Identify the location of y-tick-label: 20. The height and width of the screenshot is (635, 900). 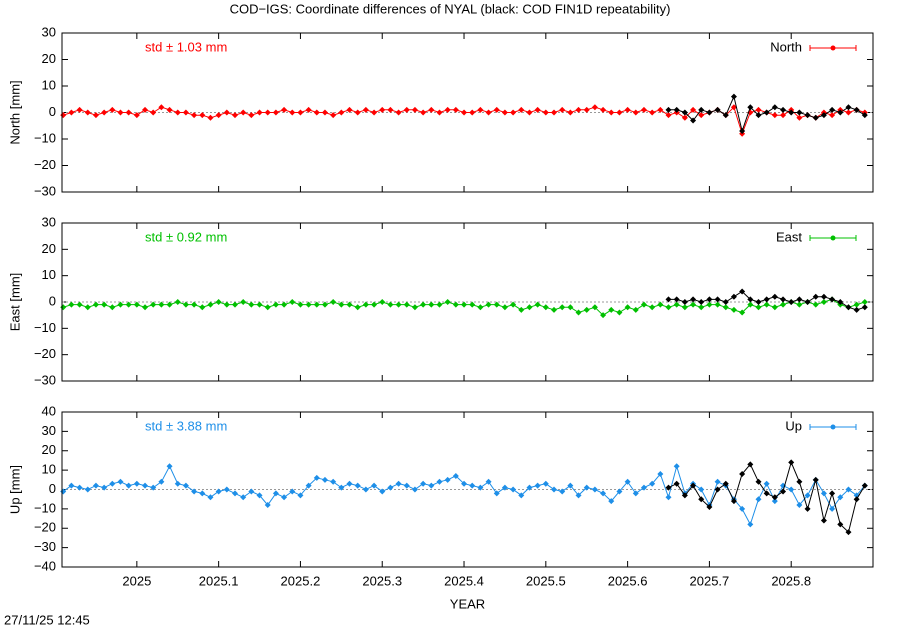
(49, 58).